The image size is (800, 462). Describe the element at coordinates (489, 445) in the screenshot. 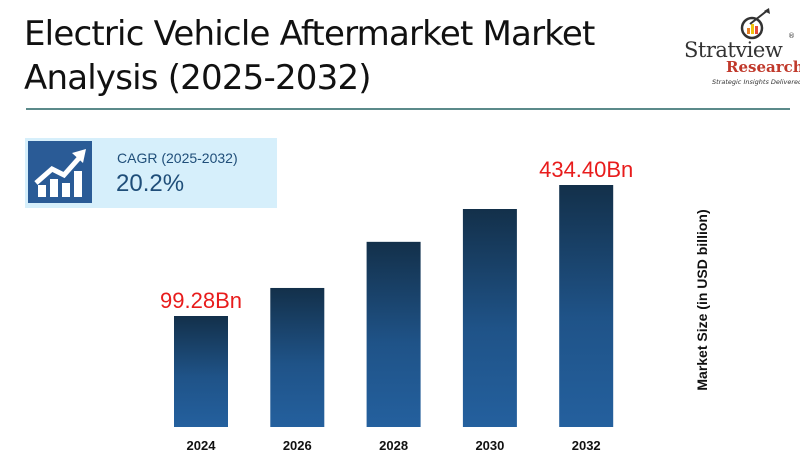

I see `x-tick-label: 2030` at that location.